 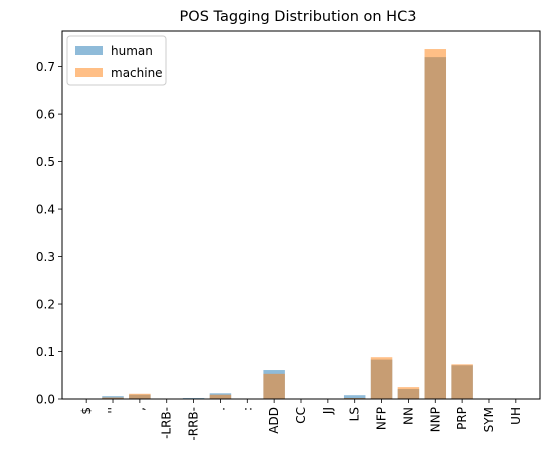 I want to click on x-tick-label: ADD, so click(x=274, y=420).